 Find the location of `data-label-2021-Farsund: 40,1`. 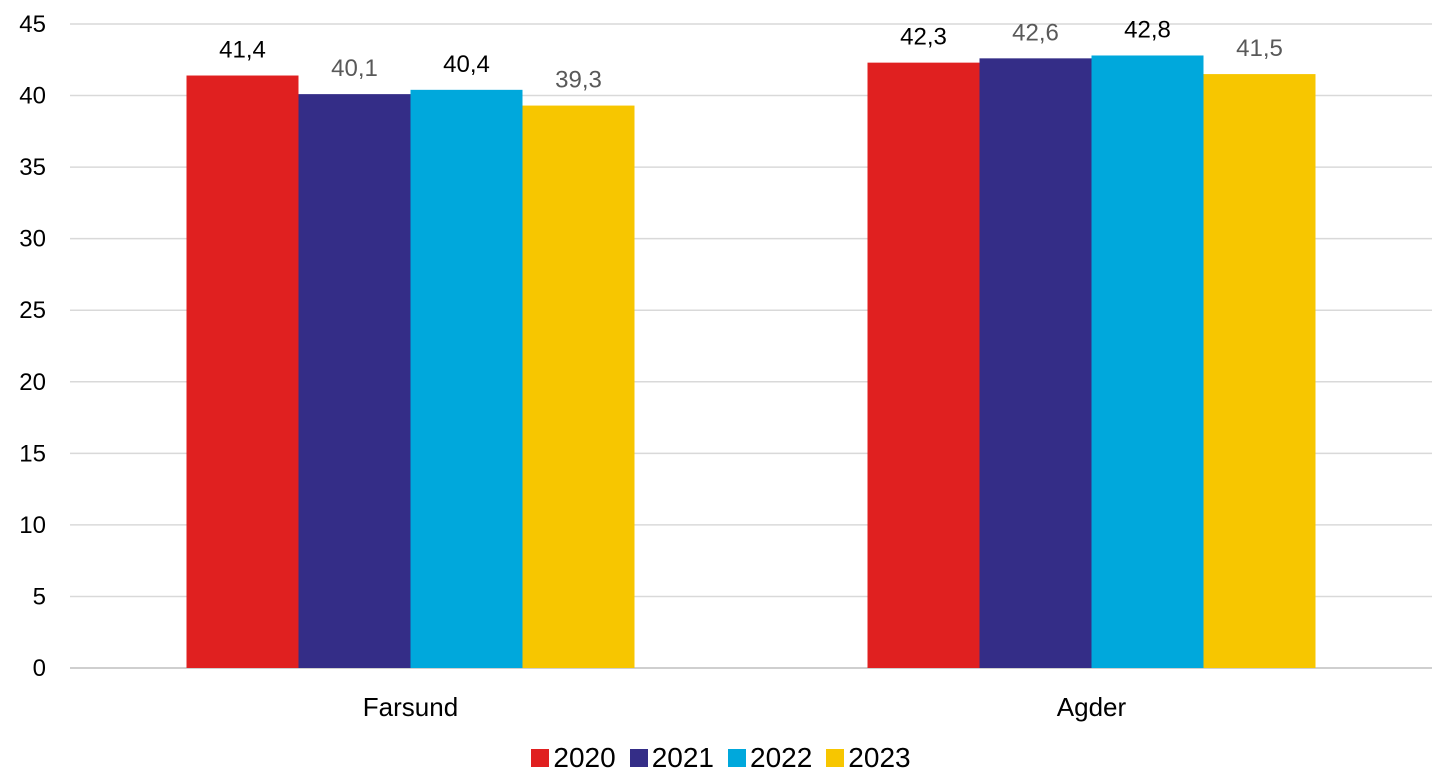

data-label-2021-Farsund: 40,1 is located at coordinates (354, 68).